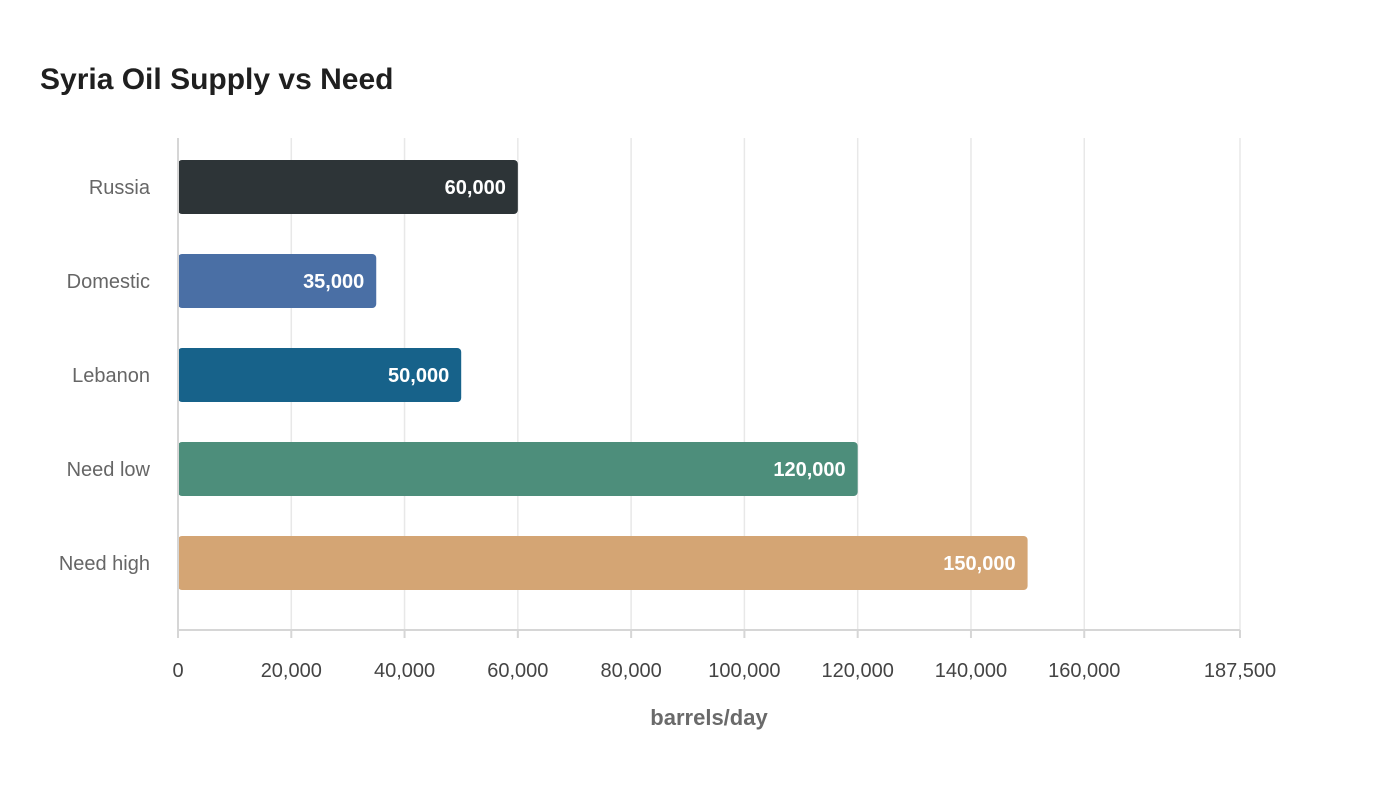  What do you see at coordinates (631, 671) in the screenshot?
I see `x-tick-label: 80,000` at bounding box center [631, 671].